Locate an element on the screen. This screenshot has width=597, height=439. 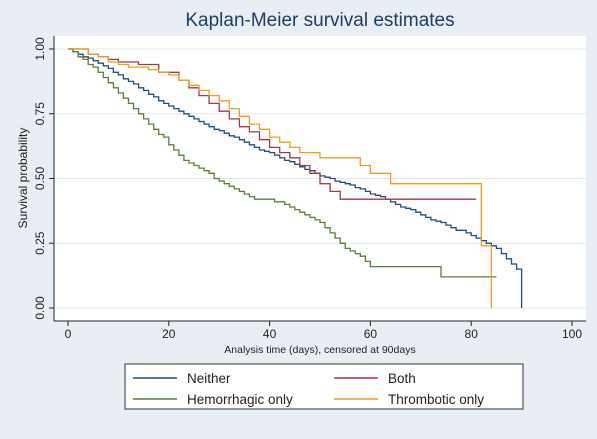
y-tick-label: 0.50 is located at coordinates (40, 178).